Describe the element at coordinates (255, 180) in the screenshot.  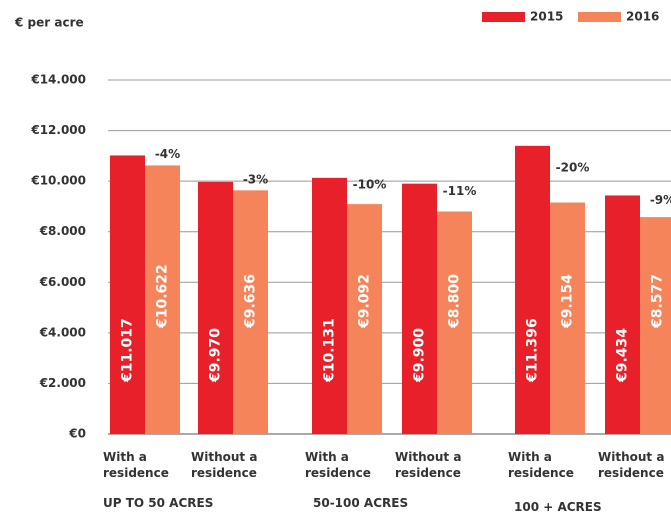
I see `change-label: -3%` at that location.